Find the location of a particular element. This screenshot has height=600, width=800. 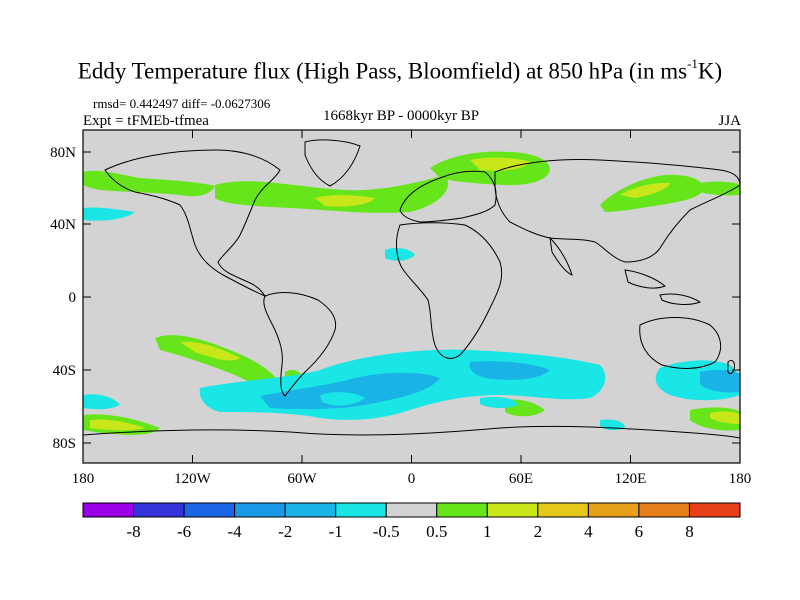

south-pacific-band is located at coordinates (217, 361).